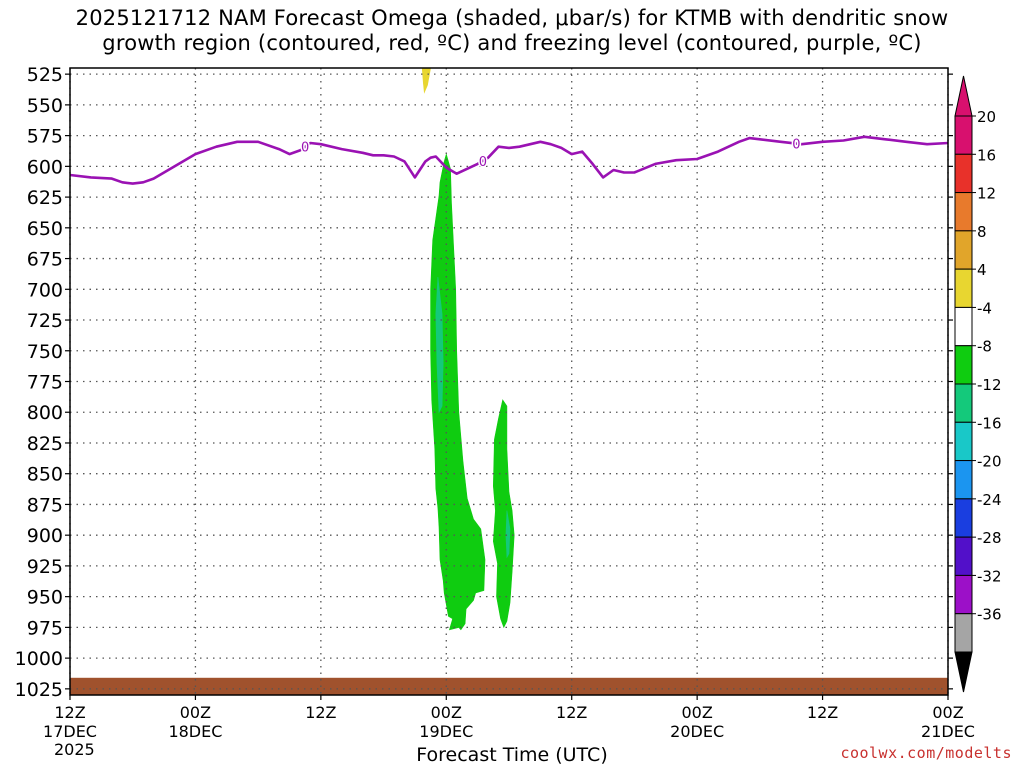 The width and height of the screenshot is (1024, 768). Describe the element at coordinates (989, 615) in the screenshot. I see `legend-label: -36` at that location.